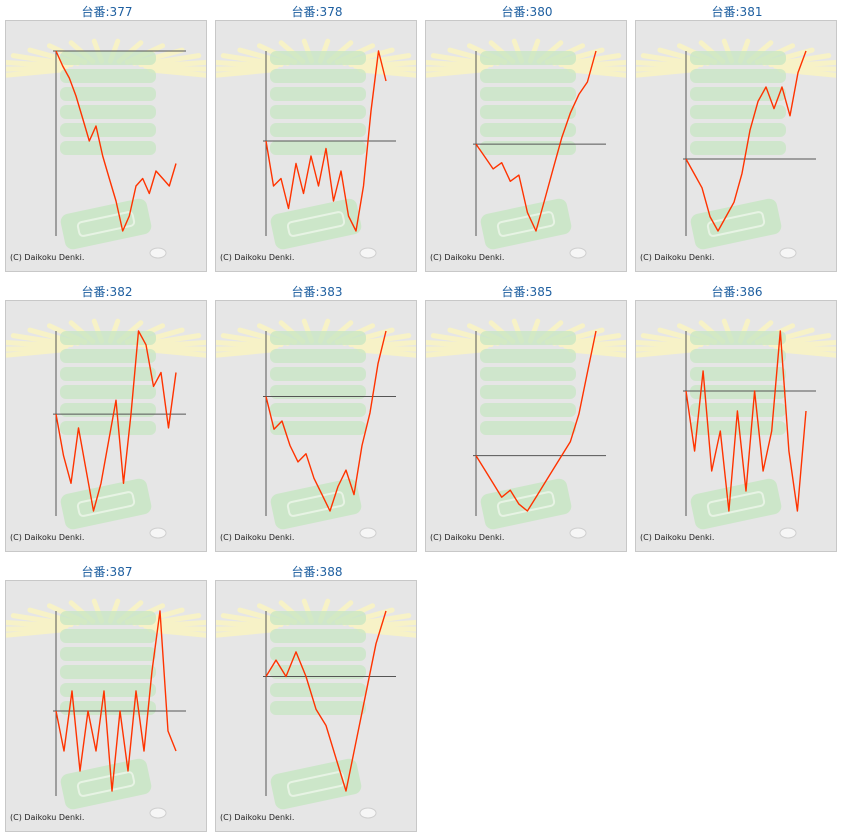  I want to click on chart-cell: 台番:385 (C) Daikoku Denki., so click(527, 417).